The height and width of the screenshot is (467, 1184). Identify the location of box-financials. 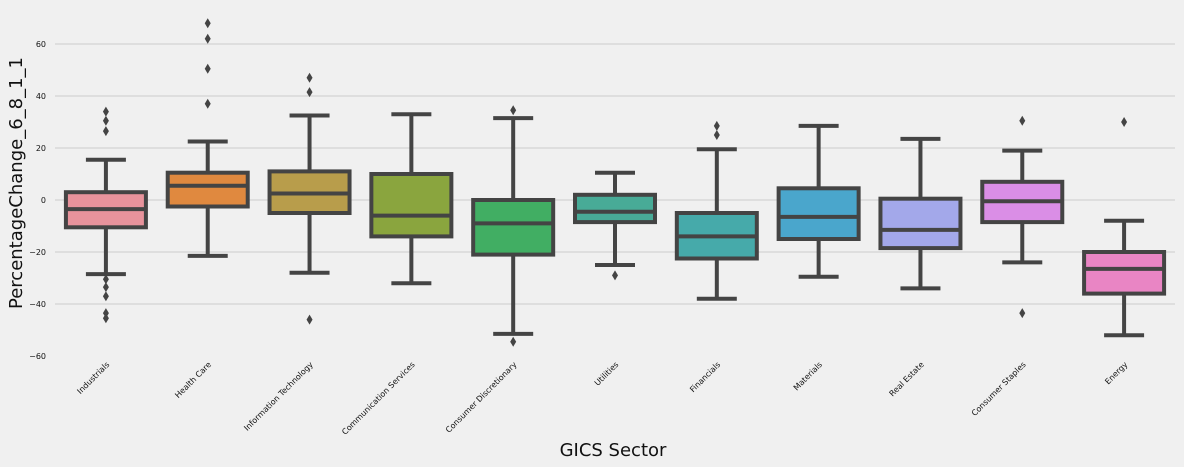
(716, 210).